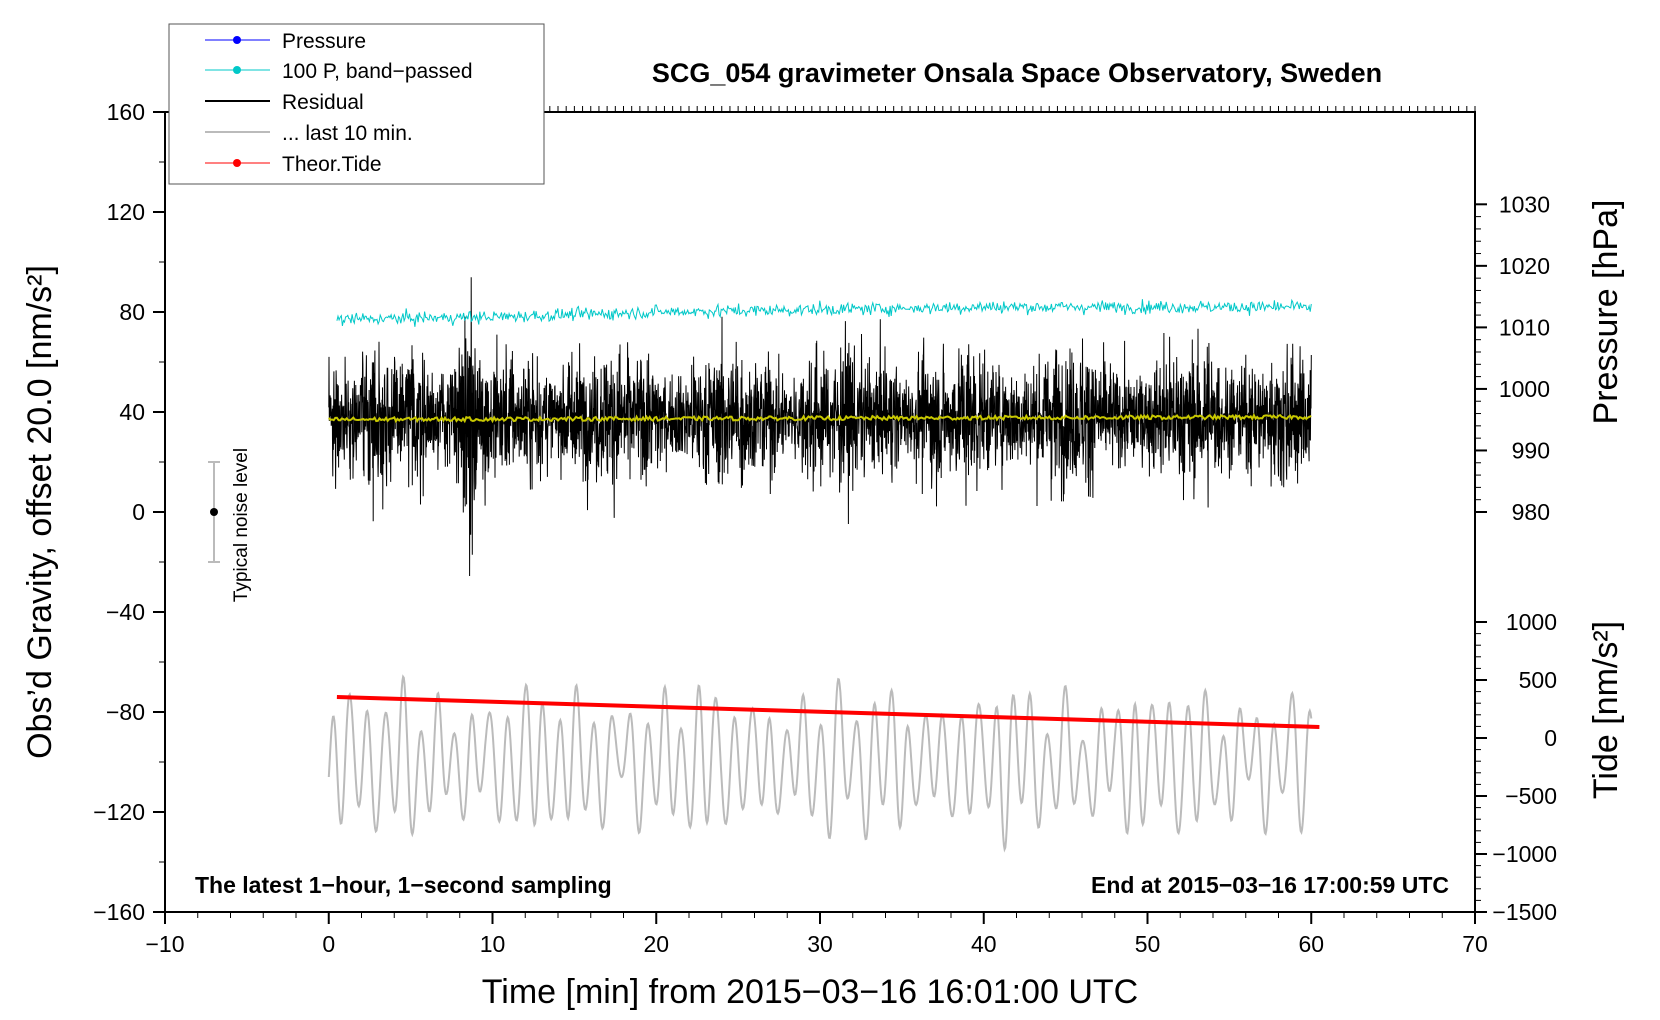 This screenshot has width=1660, height=1020. What do you see at coordinates (1524, 854) in the screenshot?
I see `tide-tick-label: −1000` at bounding box center [1524, 854].